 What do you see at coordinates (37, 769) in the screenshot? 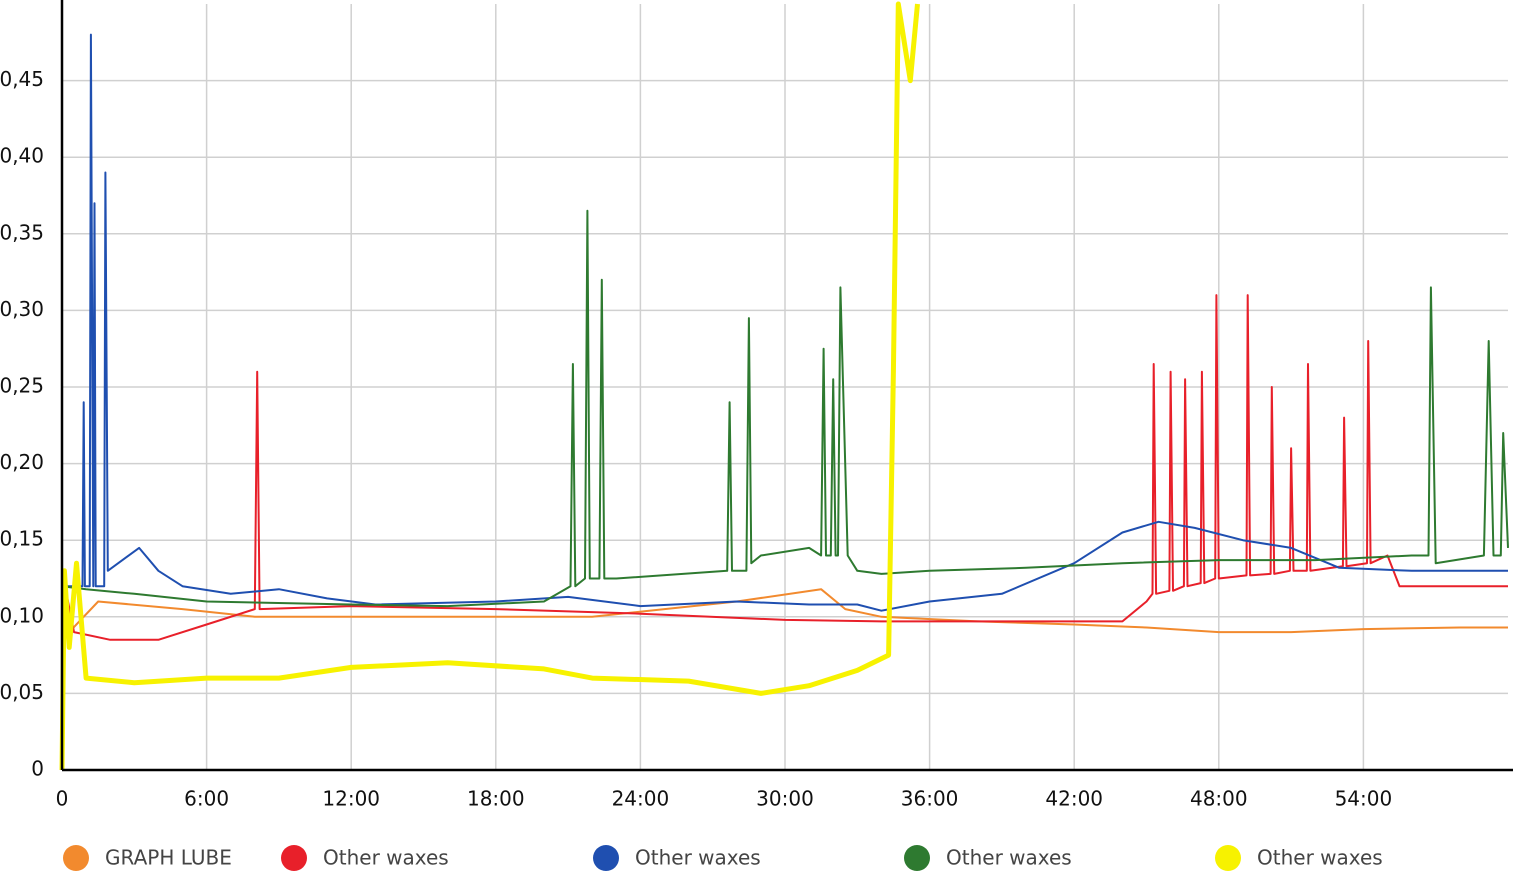
I see `y-tick-label: 0` at bounding box center [37, 769].